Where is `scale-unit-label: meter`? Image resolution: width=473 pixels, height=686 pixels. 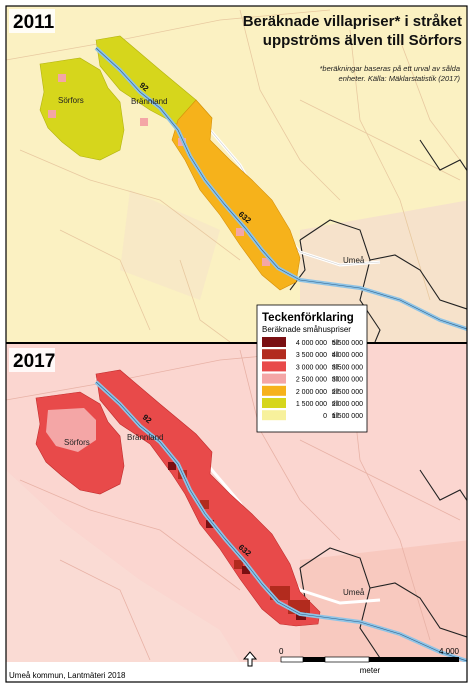 scale-unit-label: meter is located at coordinates (370, 670).